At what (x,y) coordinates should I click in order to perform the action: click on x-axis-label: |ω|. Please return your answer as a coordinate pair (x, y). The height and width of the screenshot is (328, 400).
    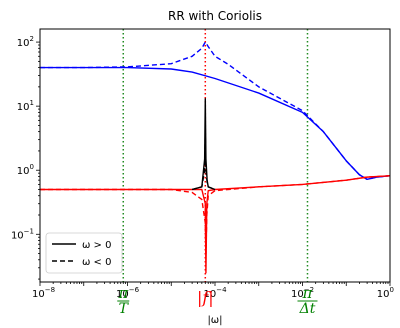
    Looking at the image, I should click on (214, 320).